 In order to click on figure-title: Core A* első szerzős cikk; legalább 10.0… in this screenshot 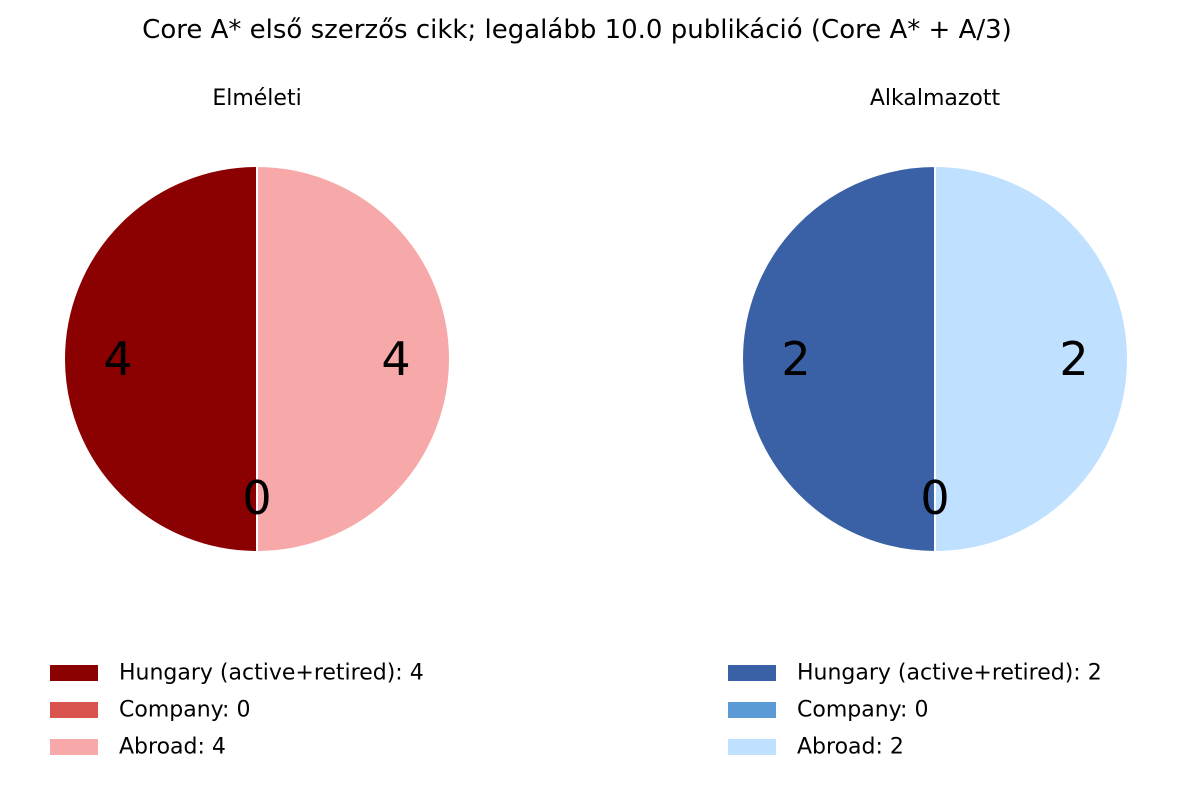, I will do `click(577, 30)`.